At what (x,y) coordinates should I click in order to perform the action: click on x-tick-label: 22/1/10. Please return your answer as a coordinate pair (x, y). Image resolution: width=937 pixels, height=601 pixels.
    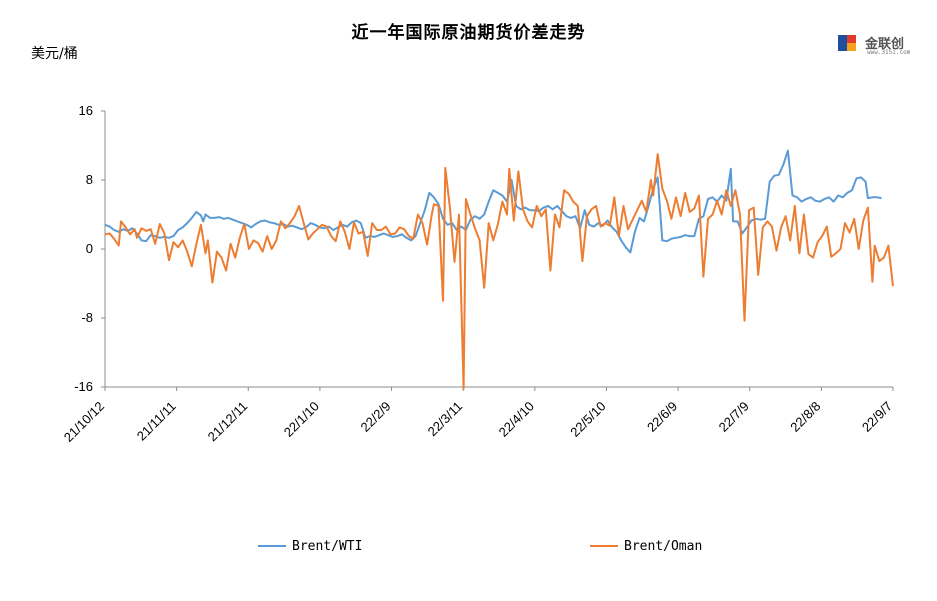
    Looking at the image, I should click on (301, 419).